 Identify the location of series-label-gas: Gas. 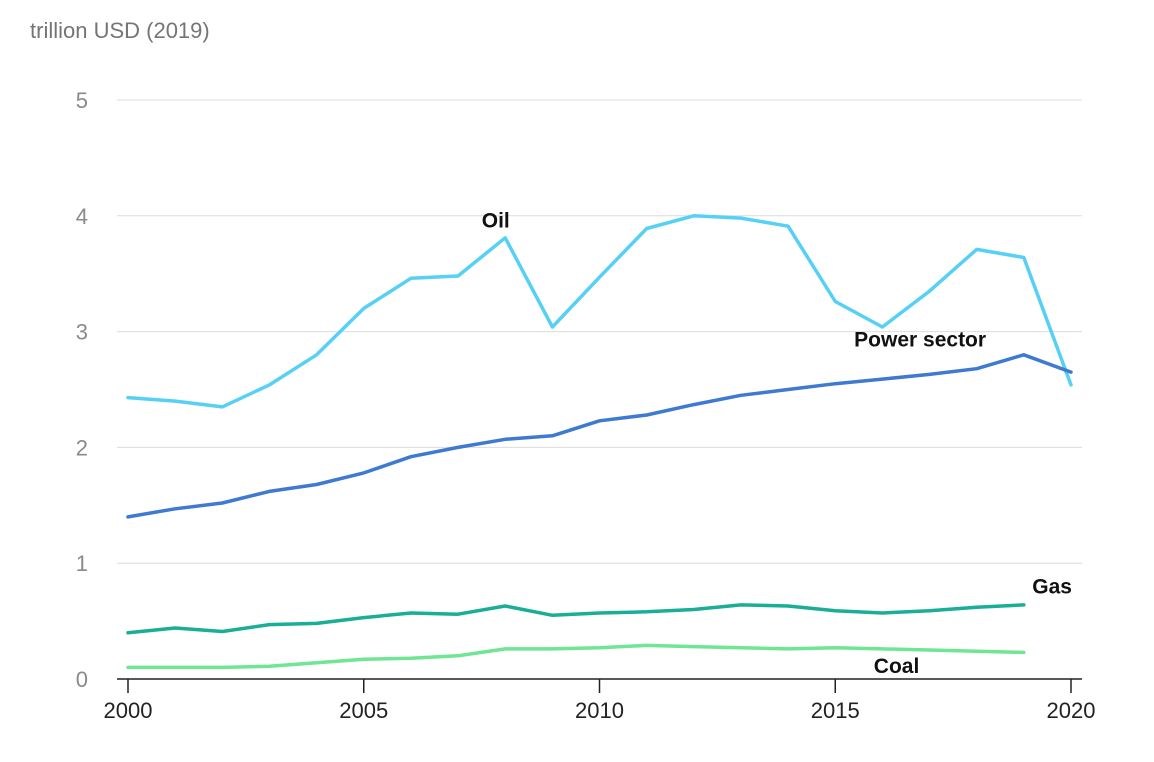
(1052, 586).